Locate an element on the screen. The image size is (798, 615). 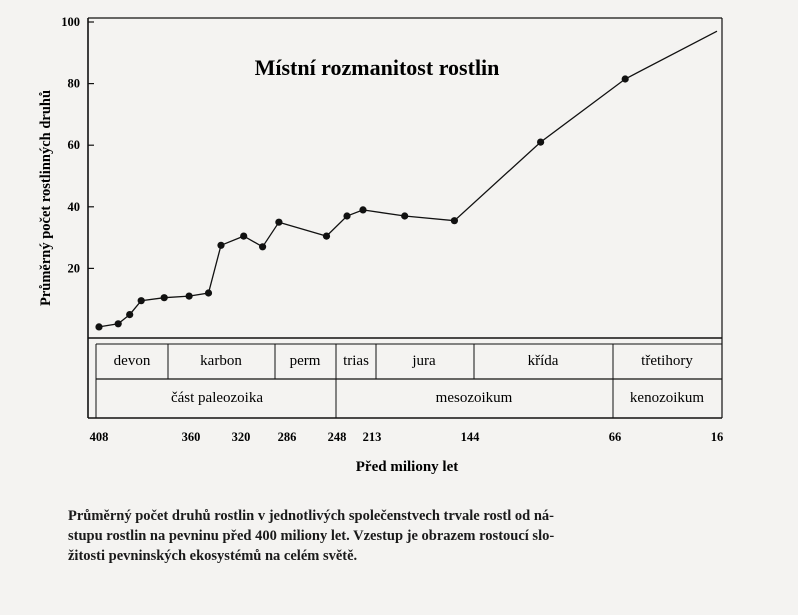
x-tick-label-408: 408 is located at coordinates (99, 437).